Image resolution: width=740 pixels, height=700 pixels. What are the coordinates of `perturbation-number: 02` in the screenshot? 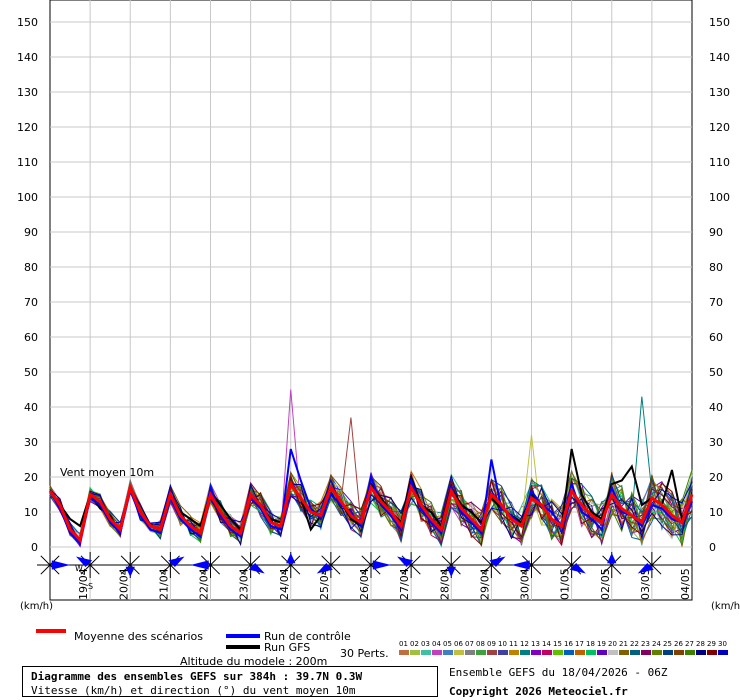 It's located at (414, 644).